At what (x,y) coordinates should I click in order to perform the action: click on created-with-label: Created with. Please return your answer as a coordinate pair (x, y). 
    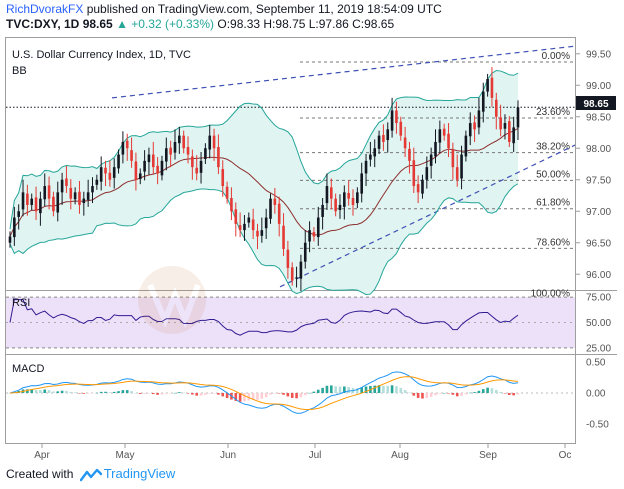
    Looking at the image, I should click on (40, 474).